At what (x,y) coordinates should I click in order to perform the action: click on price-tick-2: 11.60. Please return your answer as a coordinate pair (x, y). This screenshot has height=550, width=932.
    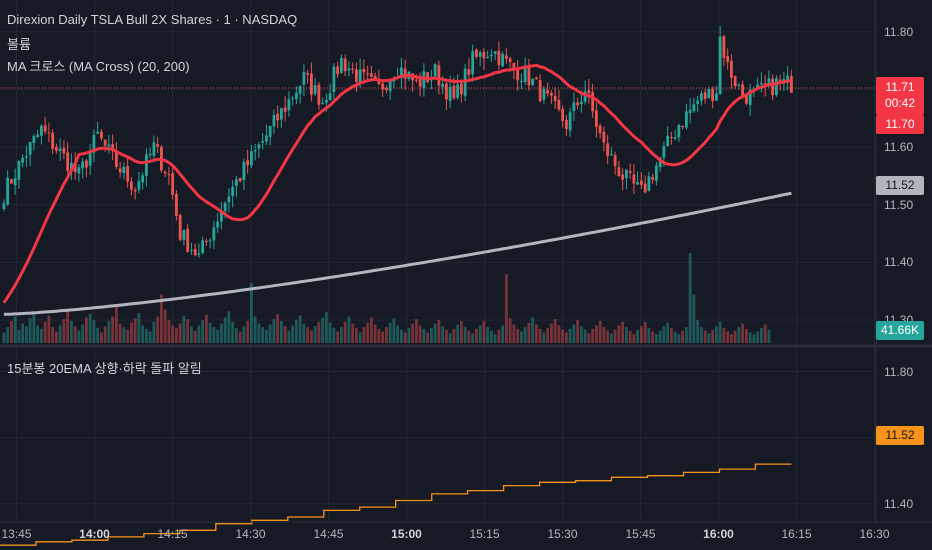
    Looking at the image, I should click on (899, 147).